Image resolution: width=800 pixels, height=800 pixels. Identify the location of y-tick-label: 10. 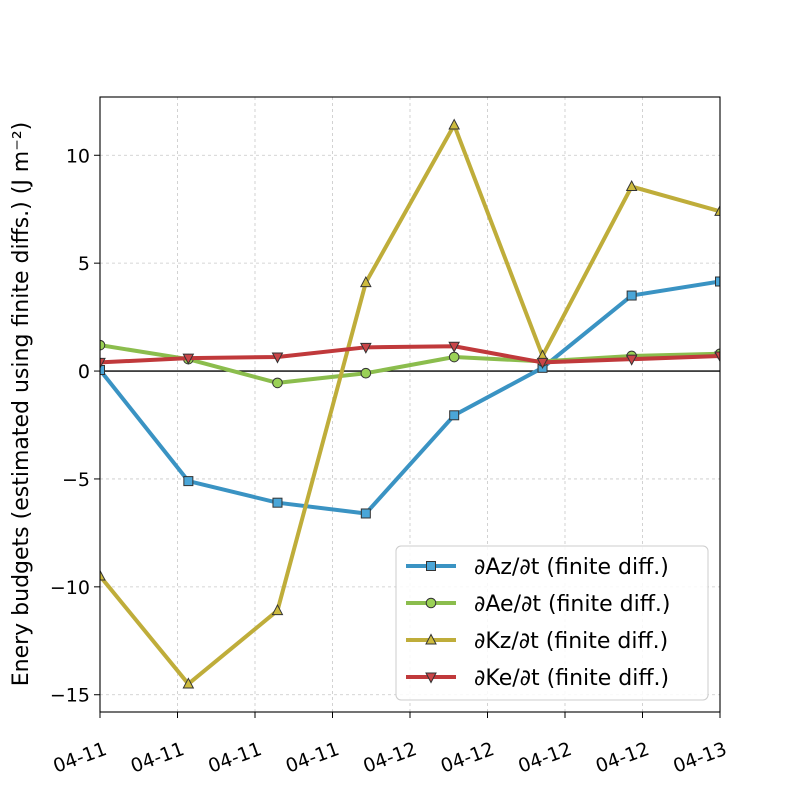
(78, 156).